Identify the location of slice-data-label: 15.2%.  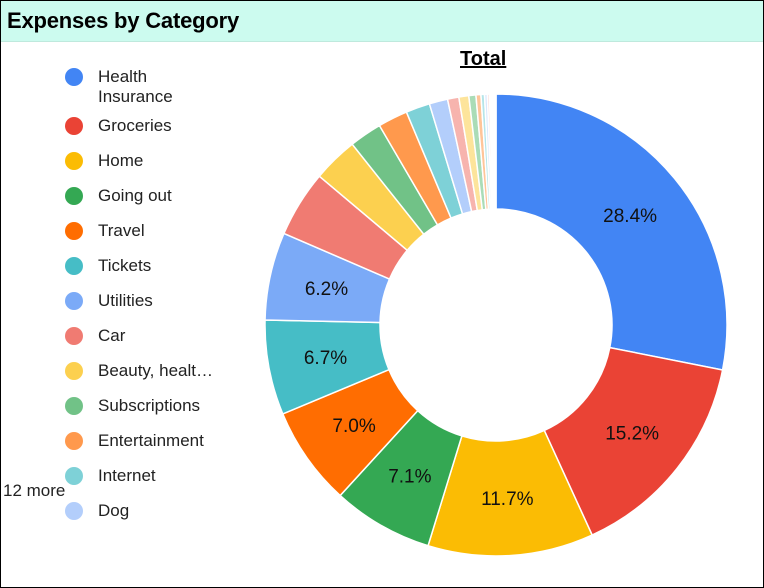
(632, 434).